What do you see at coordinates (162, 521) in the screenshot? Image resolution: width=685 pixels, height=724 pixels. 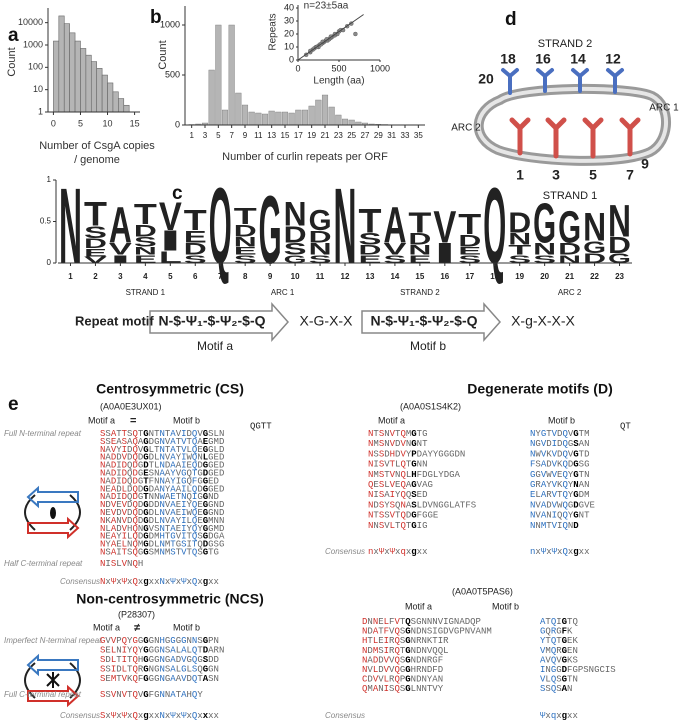 I see `sequence: NKANVDQDGDLNVAYILQEGMNN` at bounding box center [162, 521].